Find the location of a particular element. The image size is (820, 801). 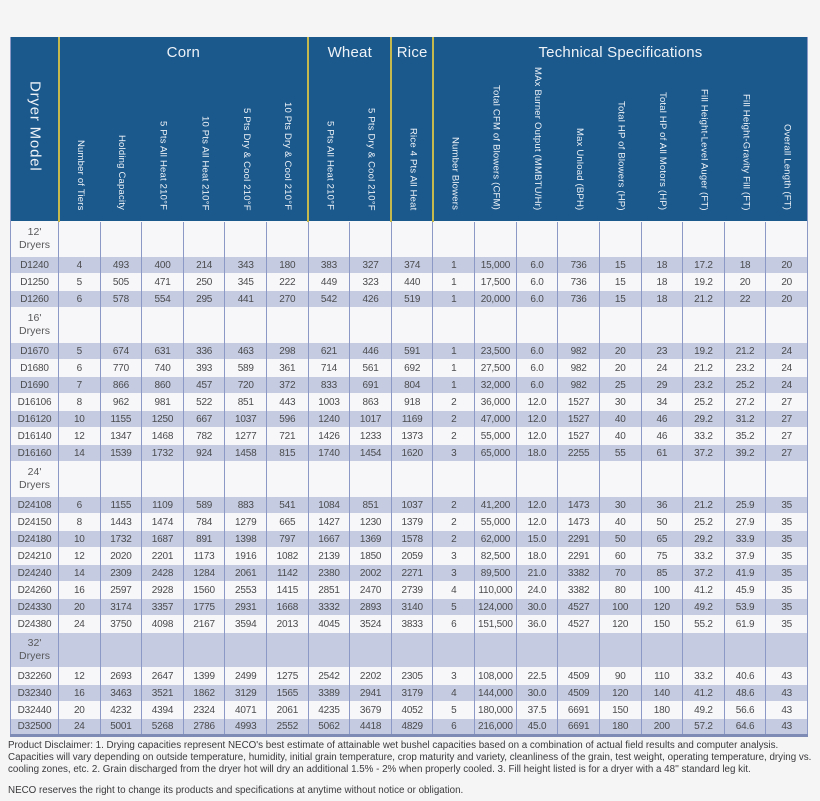

value-cell: 53.9 is located at coordinates (744, 607).